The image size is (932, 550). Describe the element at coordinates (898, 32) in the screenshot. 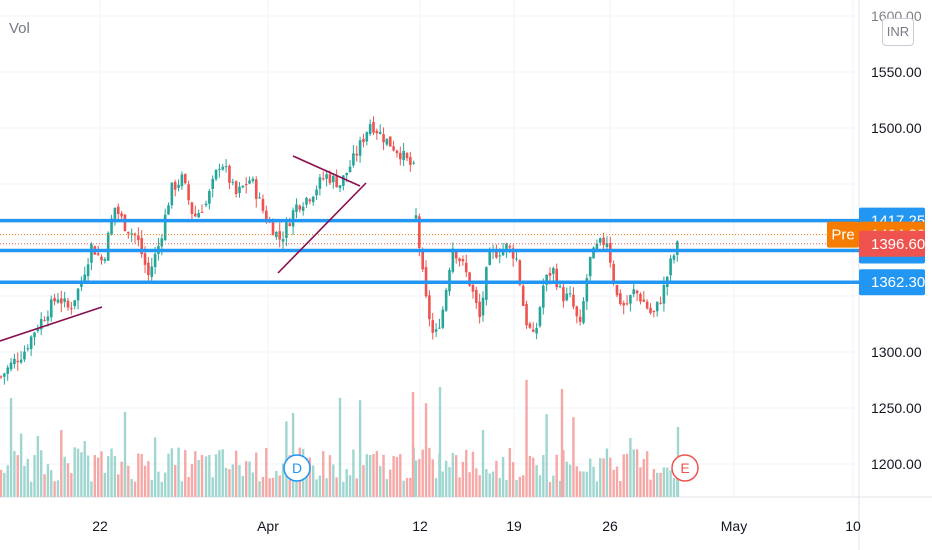

I see `currency-badge: INR` at that location.